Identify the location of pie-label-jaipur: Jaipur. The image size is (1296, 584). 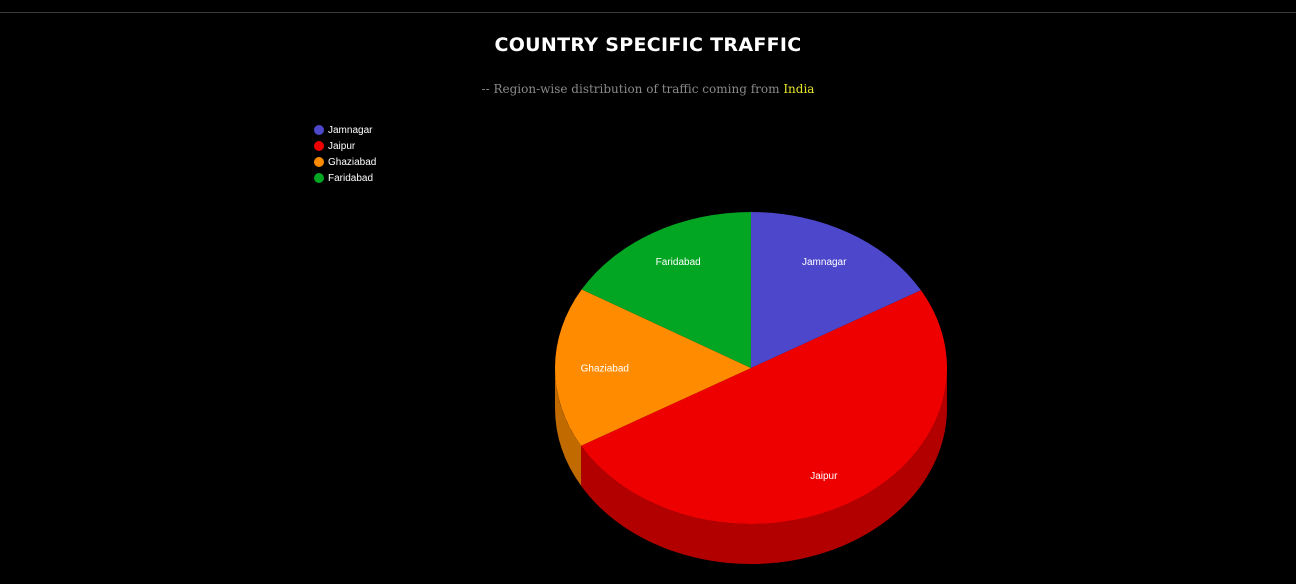
(824, 476).